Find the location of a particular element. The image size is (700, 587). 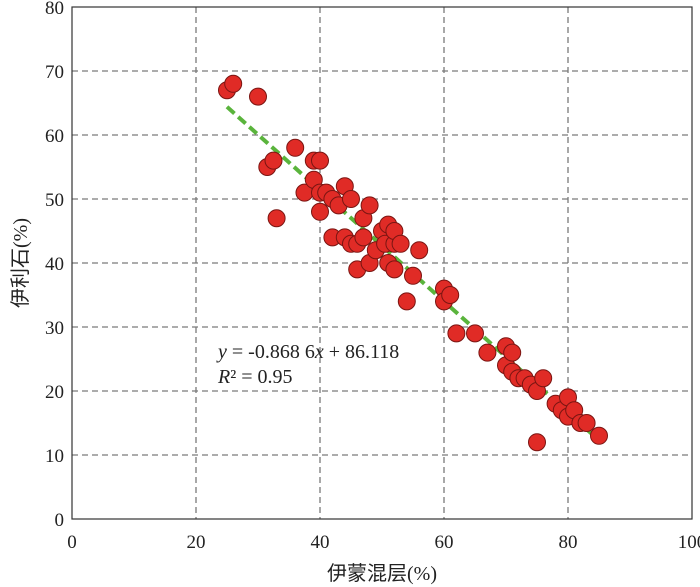

x-tick-labels: 0 20 40 60 80 100 is located at coordinates (383, 542).